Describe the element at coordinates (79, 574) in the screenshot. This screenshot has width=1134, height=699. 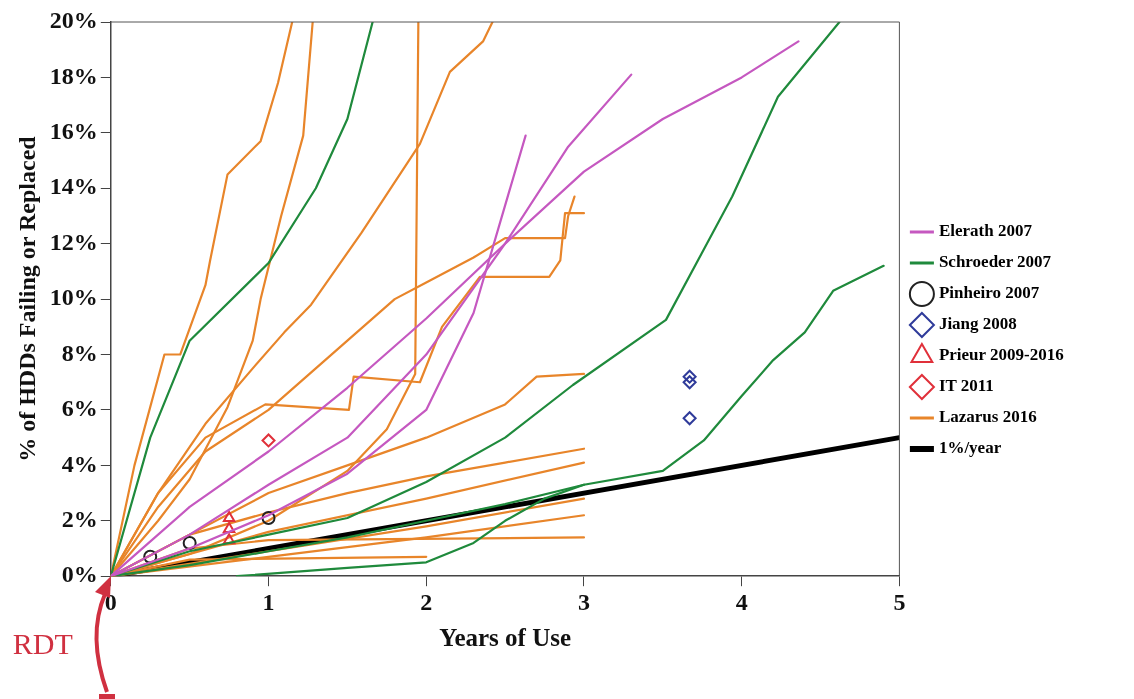
I see `y-tick-label: 0%` at that location.